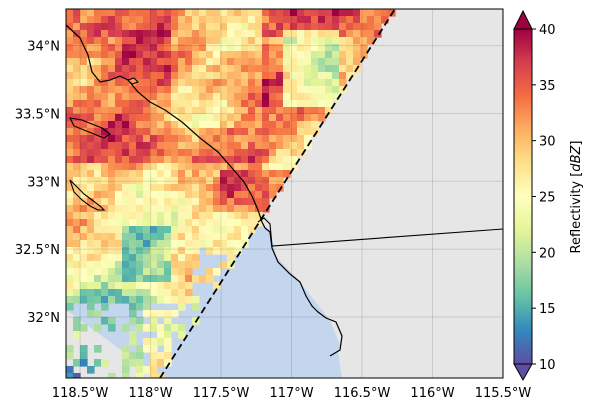 This screenshot has height=410, width=595. I want to click on island-small, so click(133, 81).